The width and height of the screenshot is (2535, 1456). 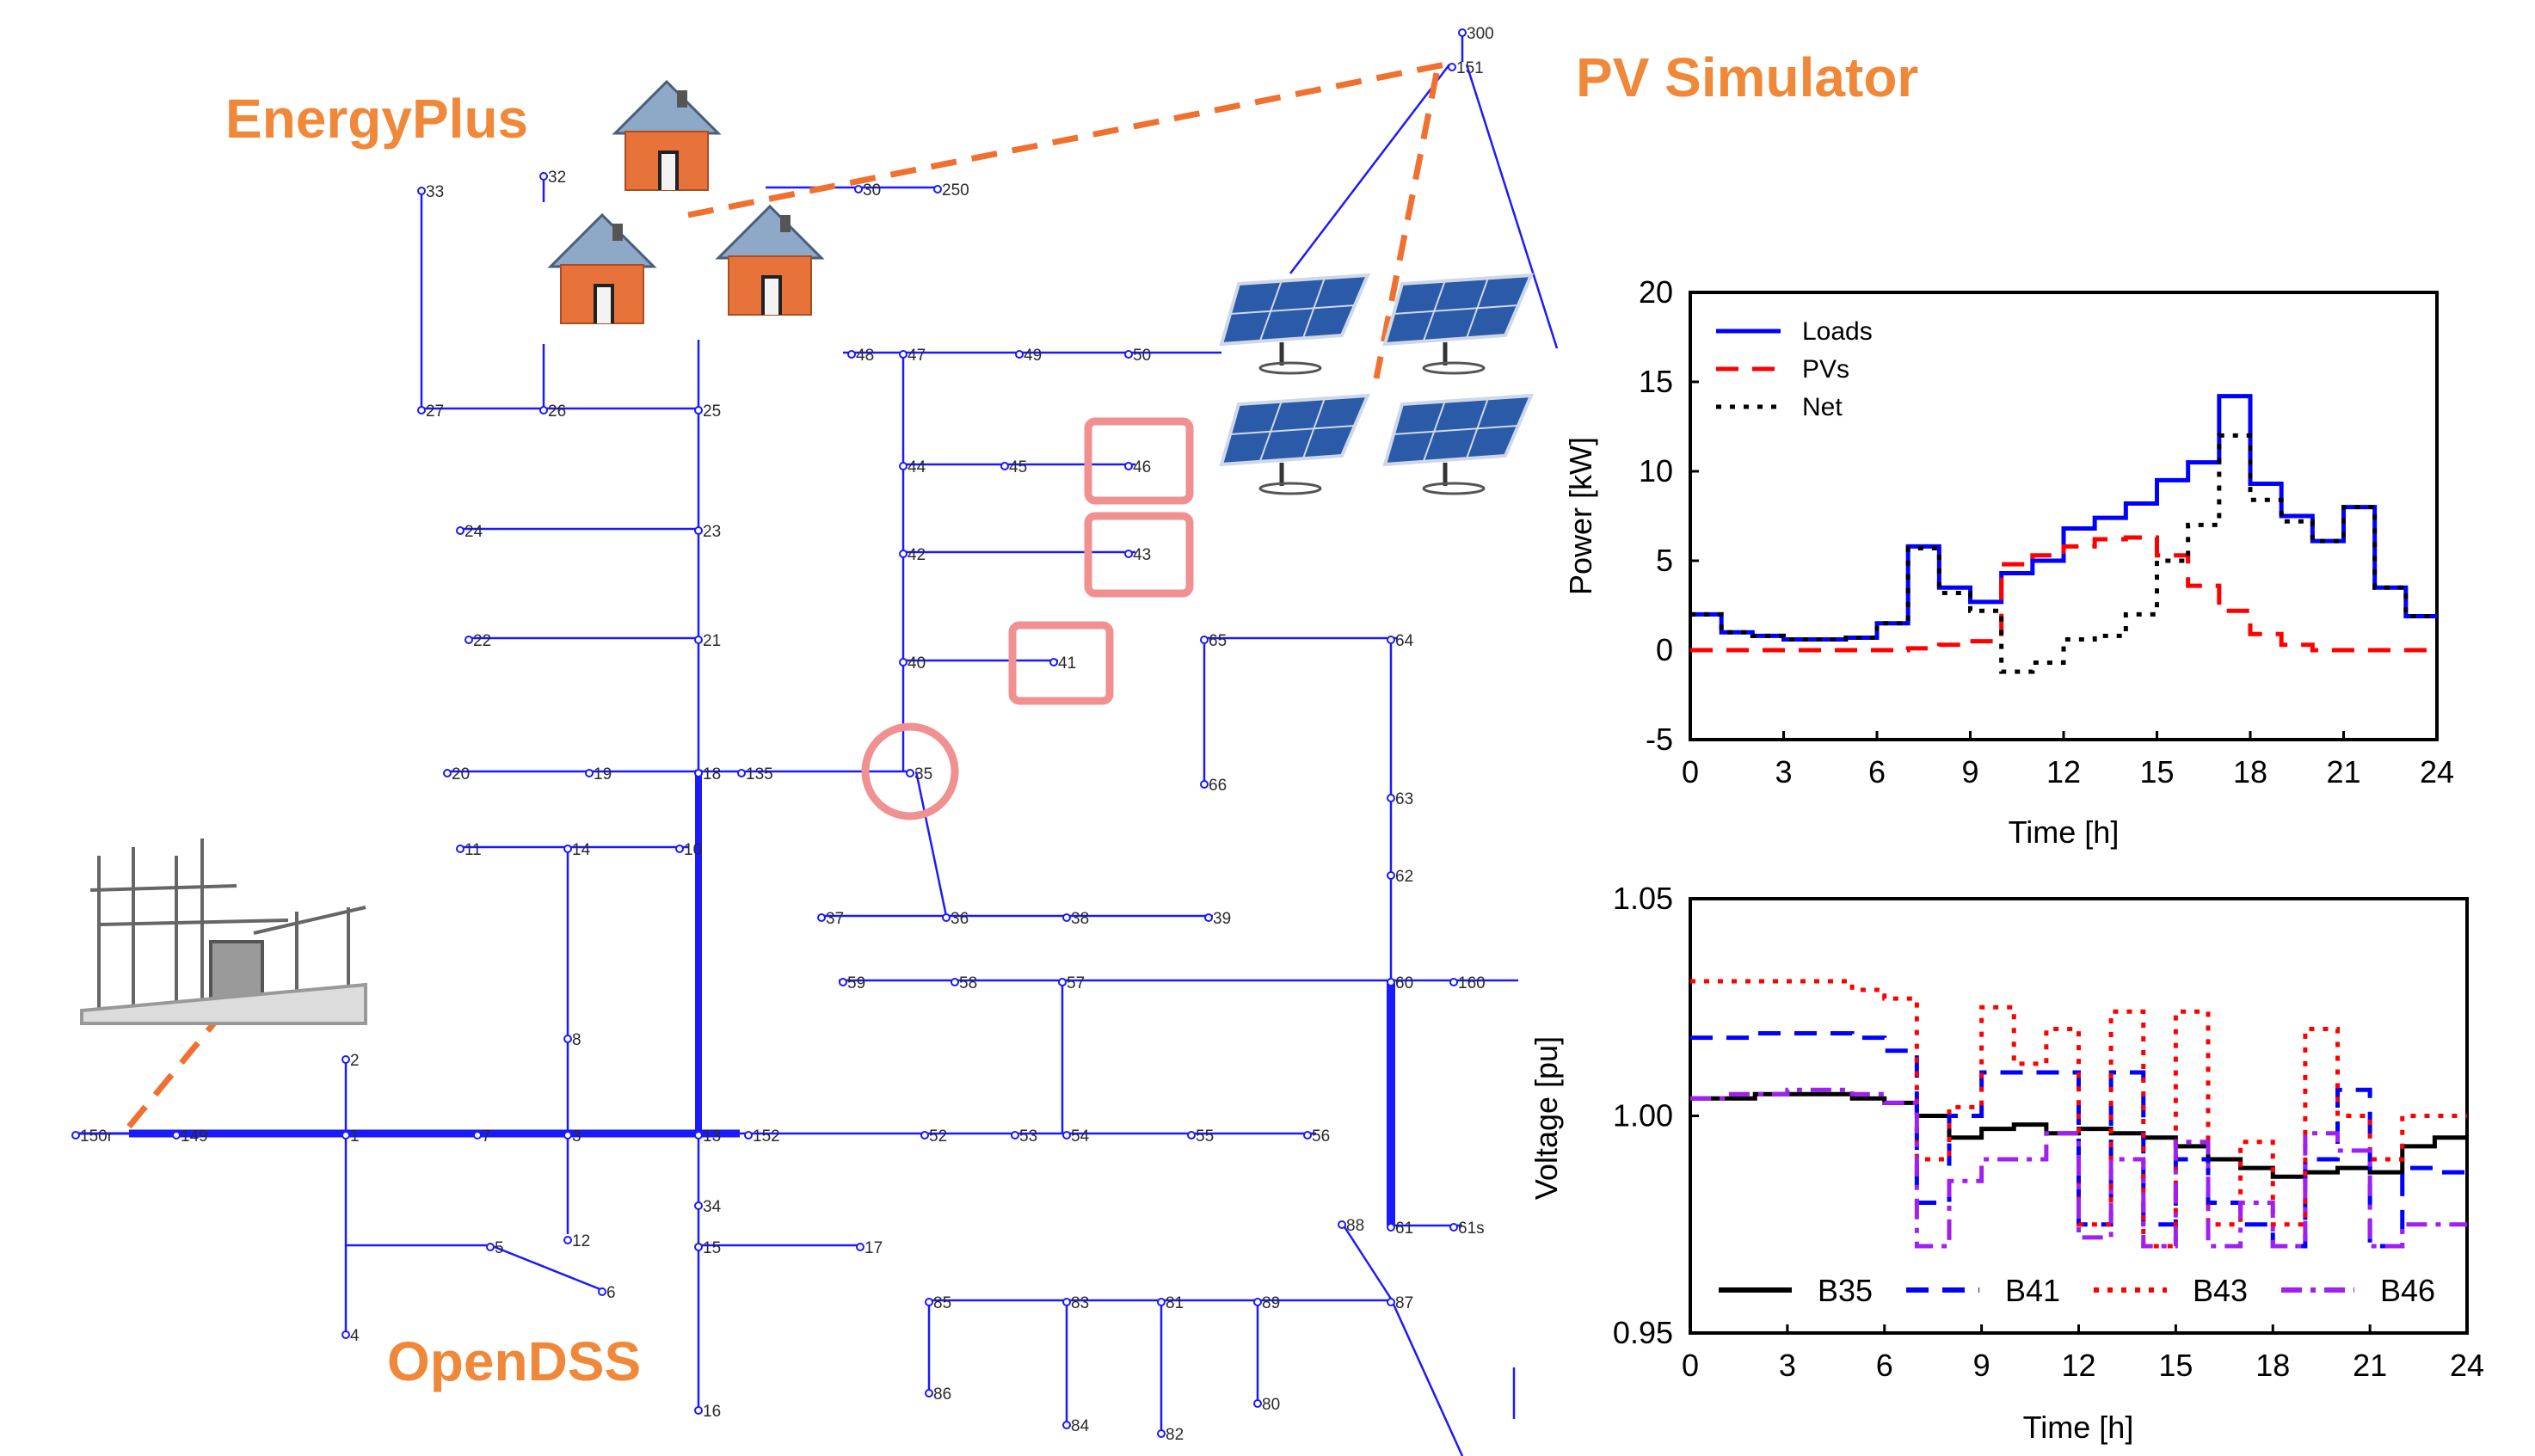 I want to click on house-icons, so click(x=686, y=202).